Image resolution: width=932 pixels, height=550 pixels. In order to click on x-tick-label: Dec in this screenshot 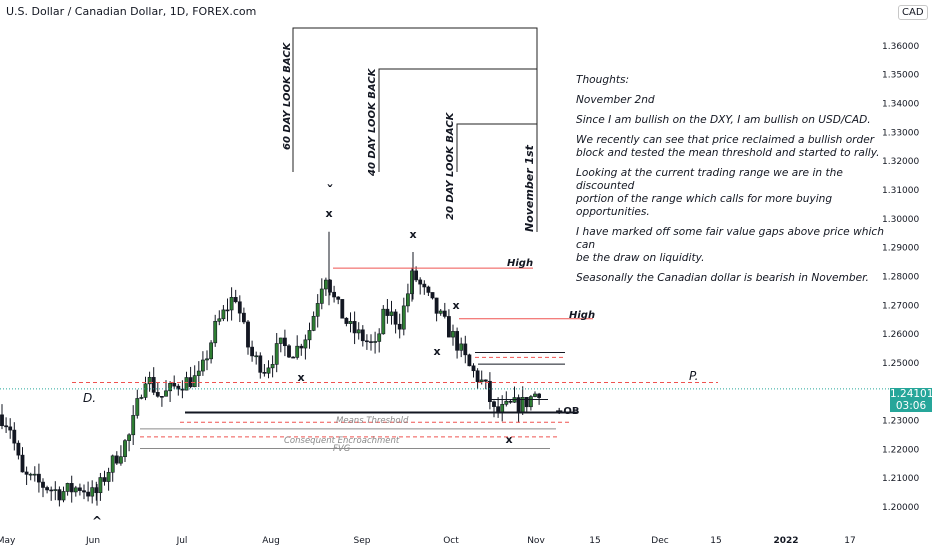, I will do `click(659, 541)`.